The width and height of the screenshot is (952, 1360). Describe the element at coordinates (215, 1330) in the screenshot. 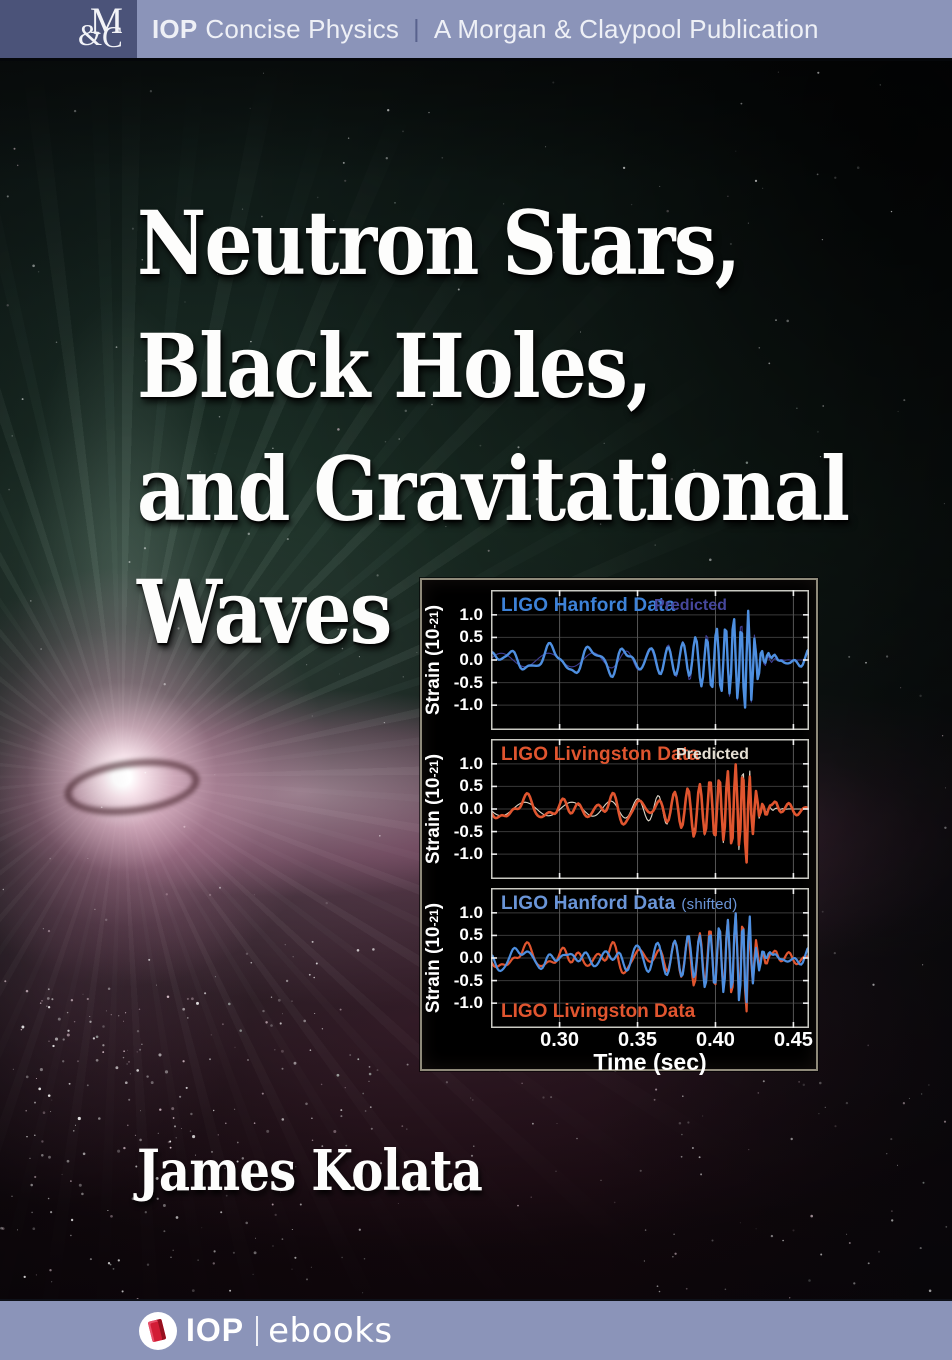

I see `iop-logo-text: IOP` at that location.